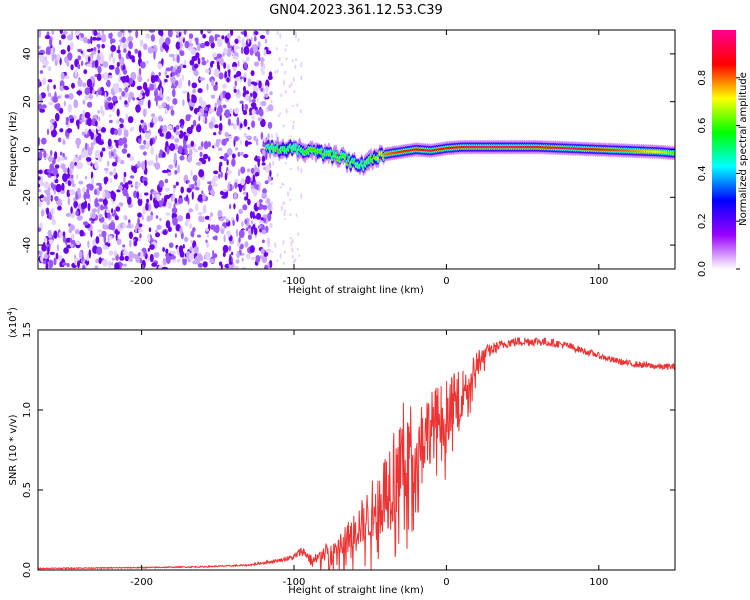  I want to click on colorbar-tick-label: 0.6, so click(702, 126).